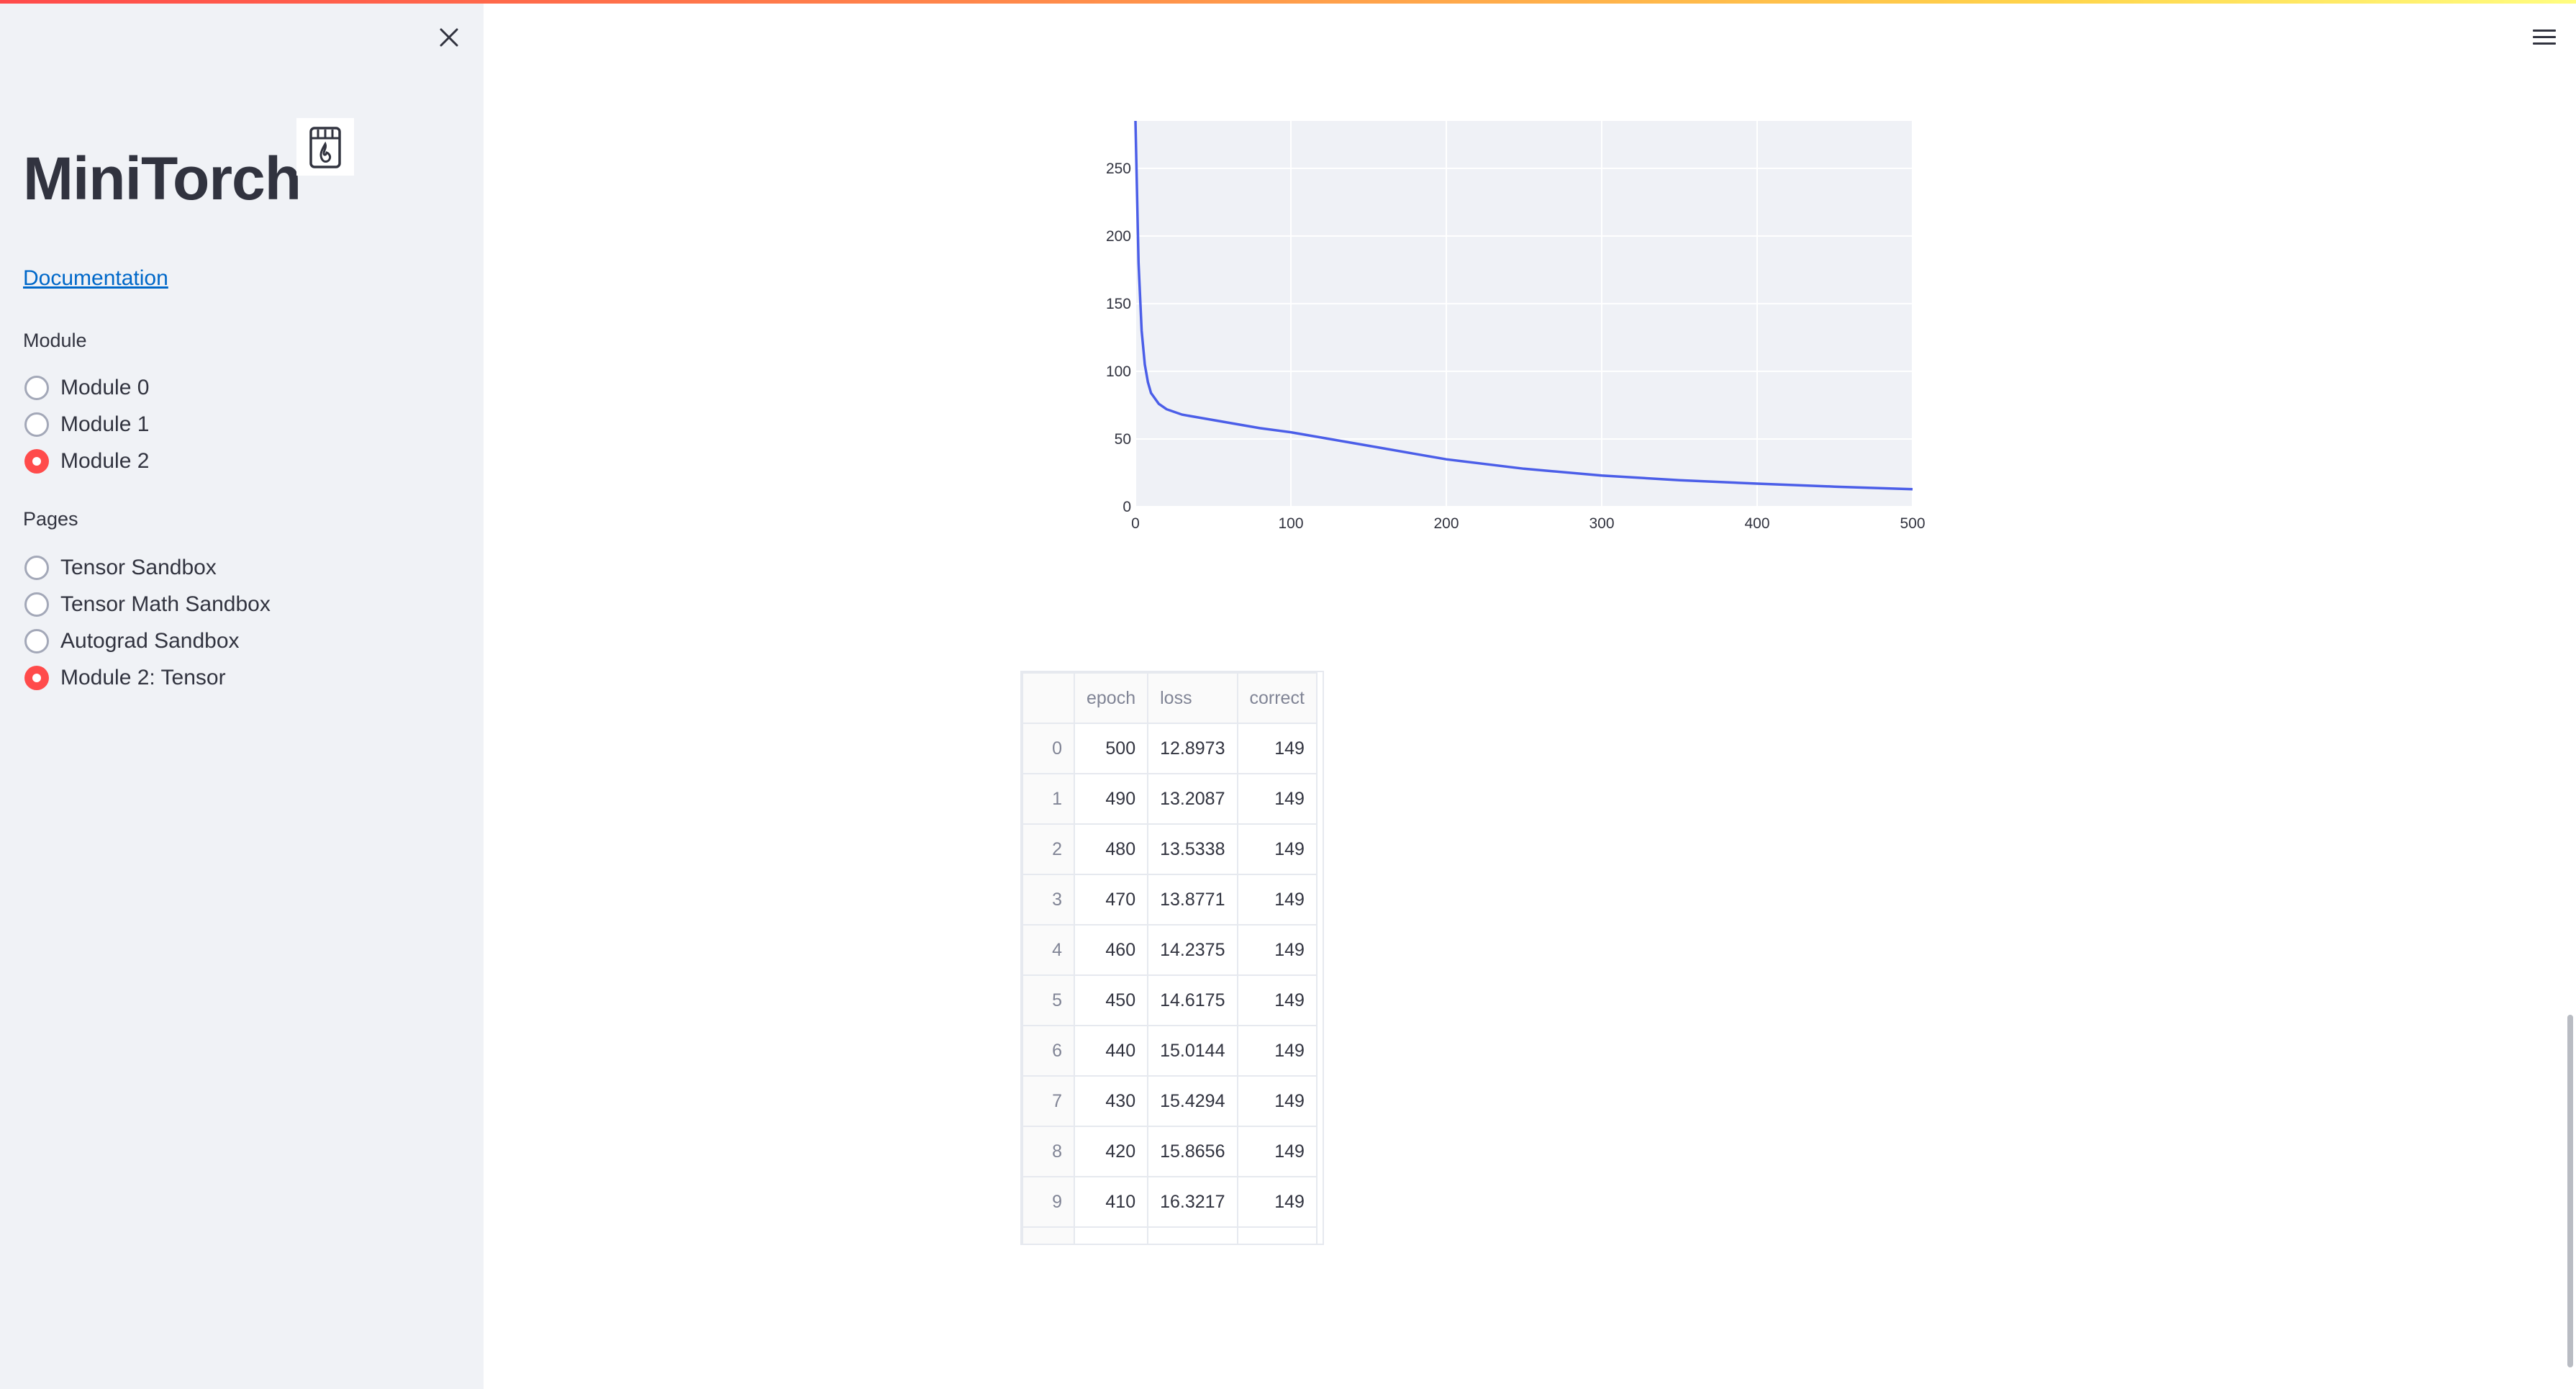 The width and height of the screenshot is (2576, 1389). I want to click on table-row: 7 430 15.4294 149, so click(1170, 1101).